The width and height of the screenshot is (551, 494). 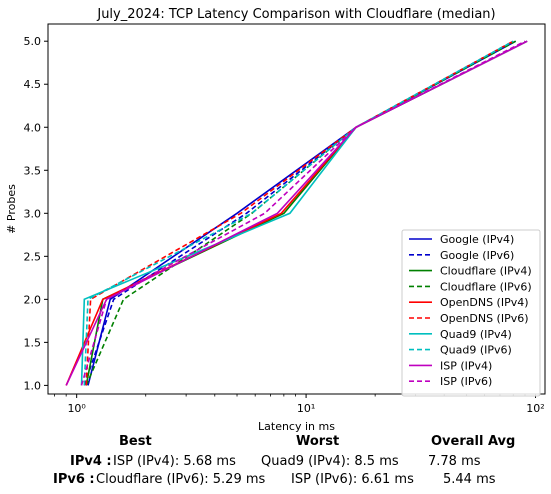 I want to click on legend-label-7: Quad9 (IPv6), so click(x=476, y=350).